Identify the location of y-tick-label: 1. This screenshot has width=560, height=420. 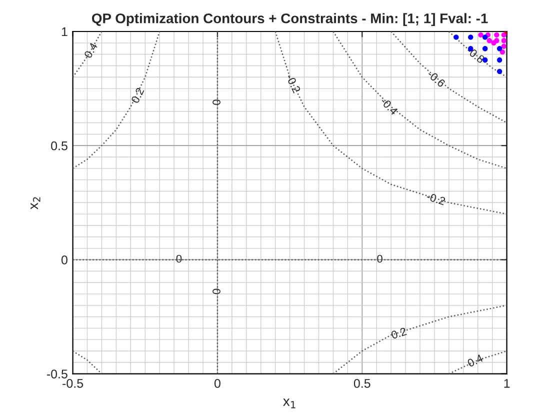
(65, 31).